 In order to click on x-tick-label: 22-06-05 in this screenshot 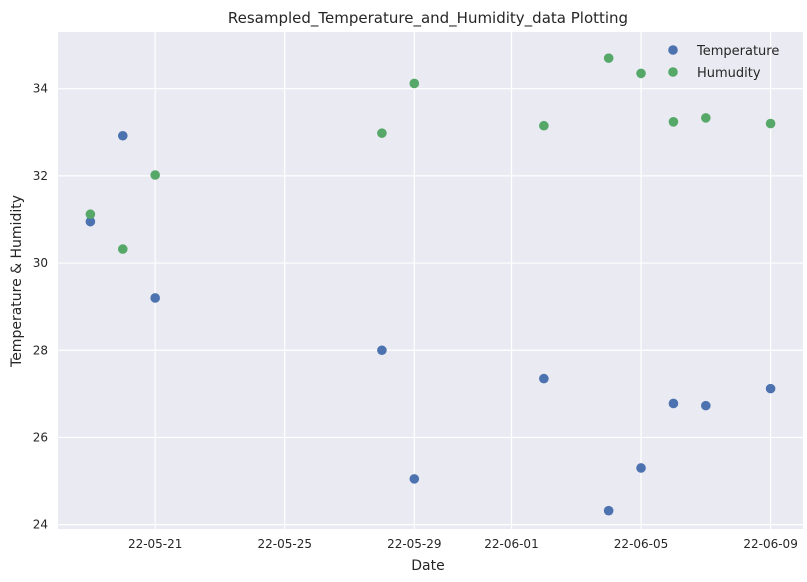, I will do `click(641, 544)`.